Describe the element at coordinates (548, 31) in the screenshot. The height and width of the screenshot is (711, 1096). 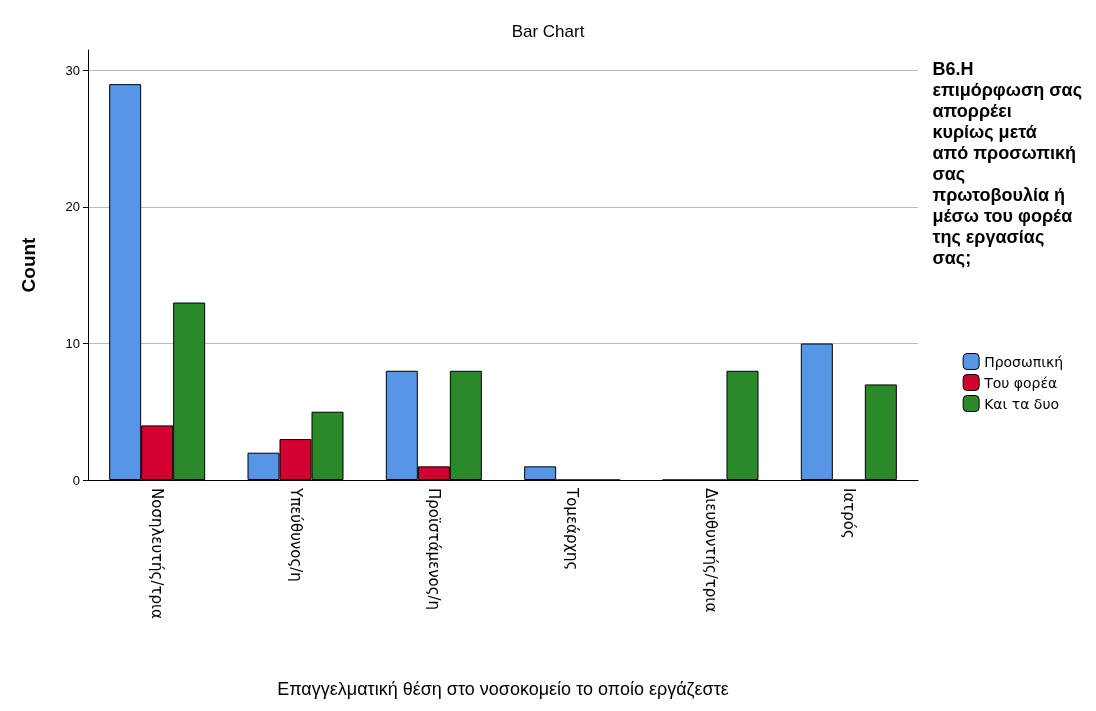
I see `chart-title: Bar Chart` at that location.